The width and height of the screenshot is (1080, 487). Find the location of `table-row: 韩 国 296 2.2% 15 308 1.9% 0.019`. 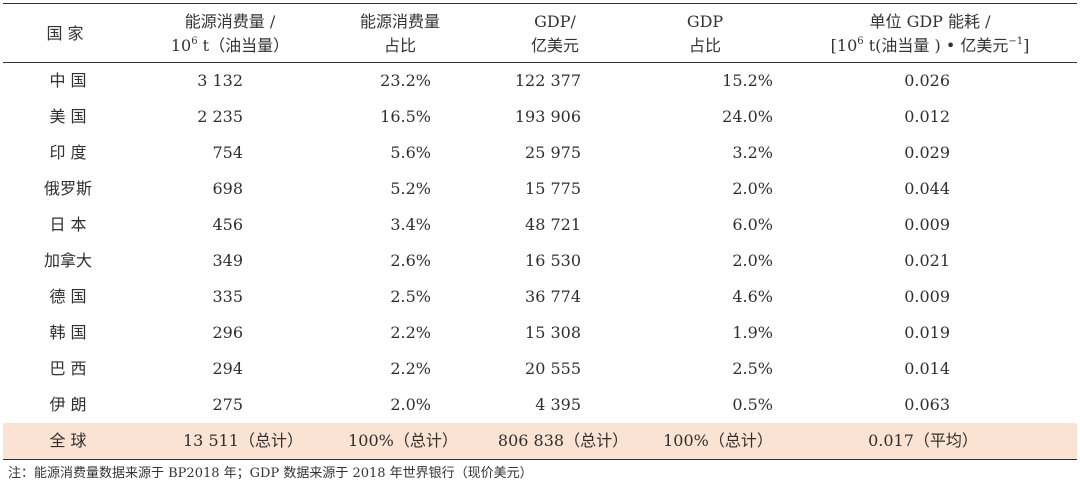

table-row: 韩 国 296 2.2% 15 308 1.9% 0.019 is located at coordinates (540, 333).